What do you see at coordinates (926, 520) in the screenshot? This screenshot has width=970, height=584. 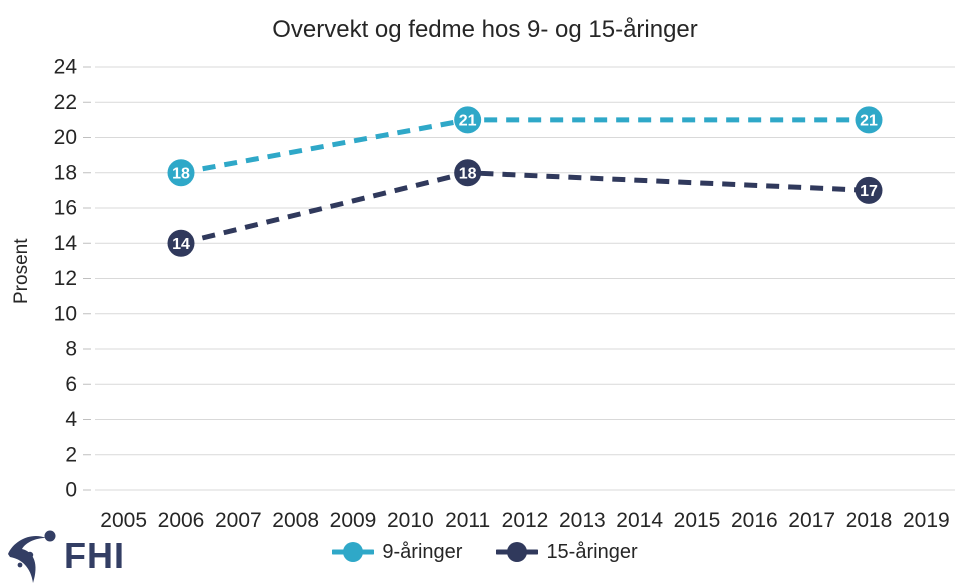 I see `x-tick-label: 2019` at bounding box center [926, 520].